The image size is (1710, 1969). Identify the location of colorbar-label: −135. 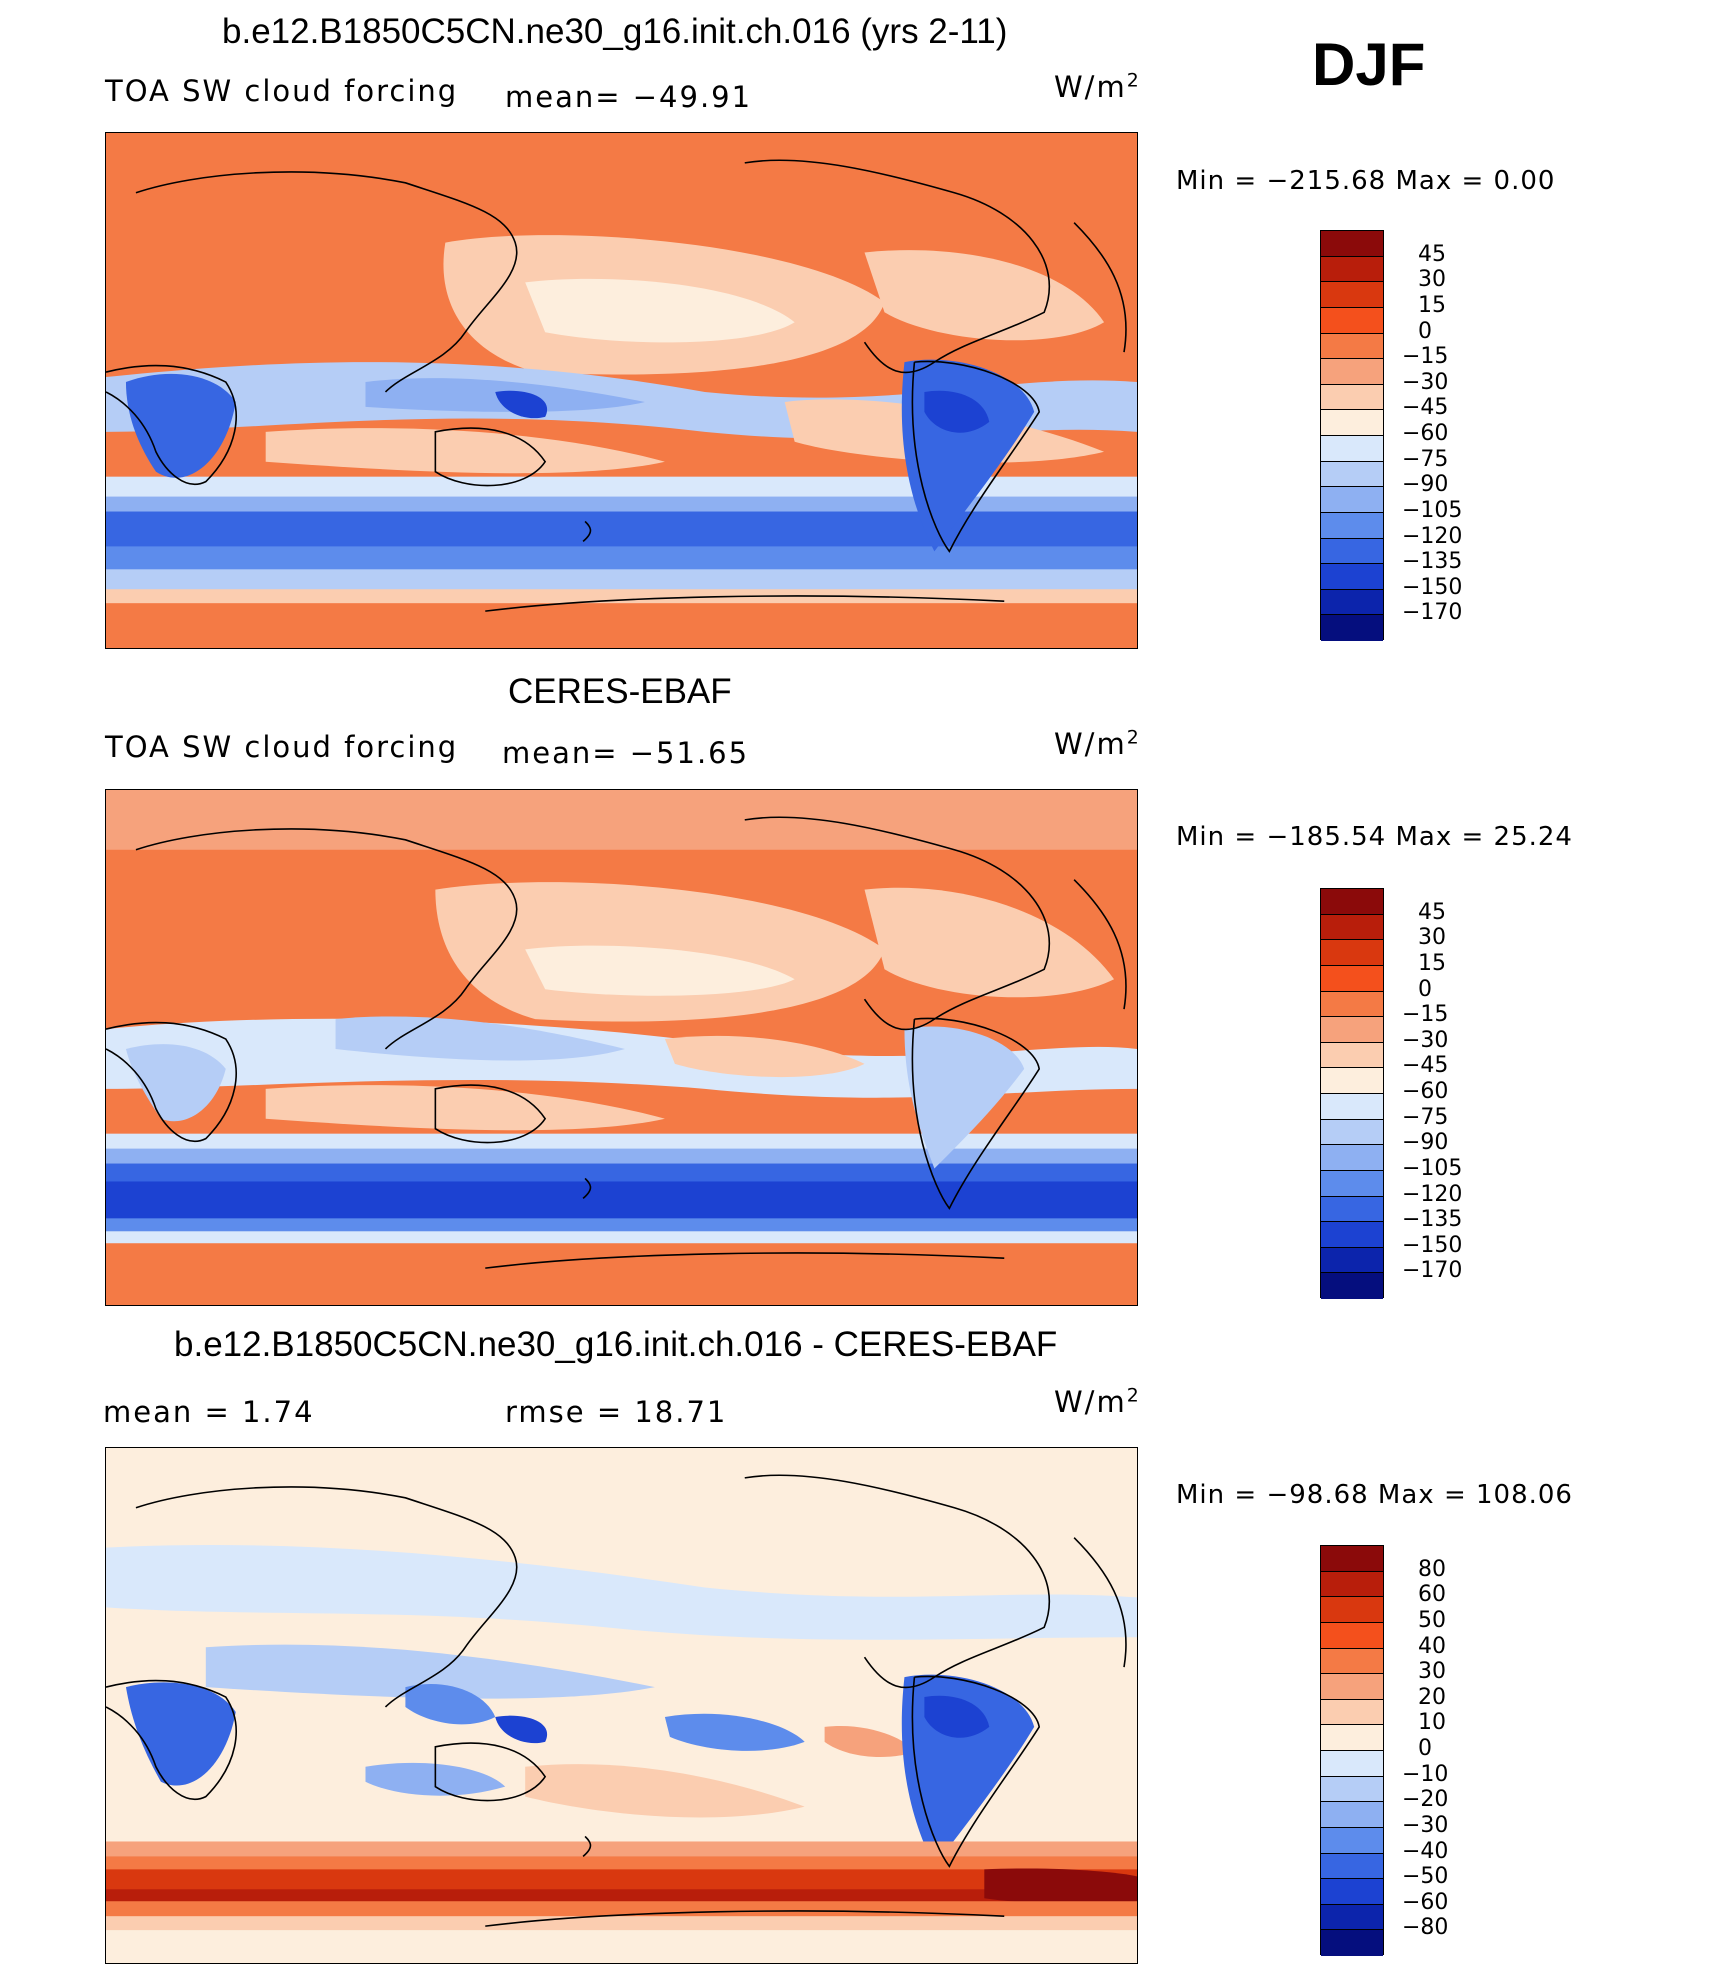
(1432, 1220).